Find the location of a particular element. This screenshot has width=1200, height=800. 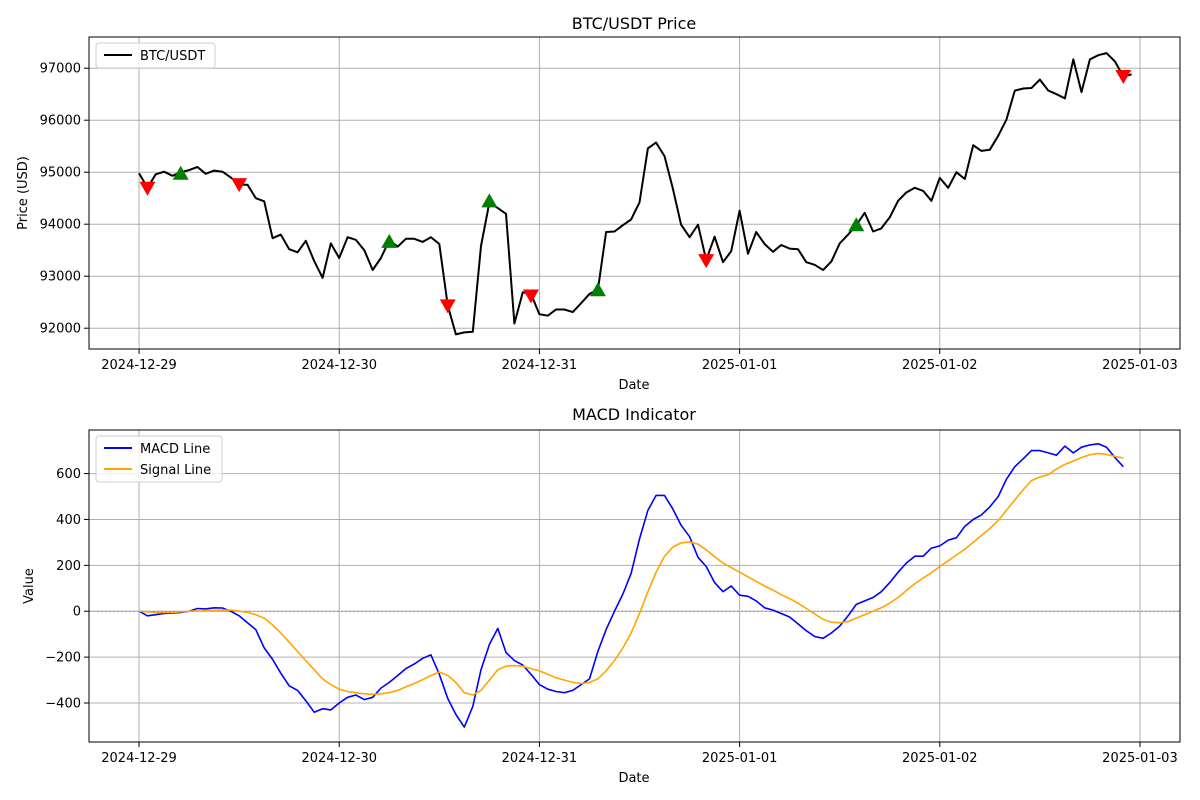

y-tick-label: 96000 is located at coordinates (60, 121).